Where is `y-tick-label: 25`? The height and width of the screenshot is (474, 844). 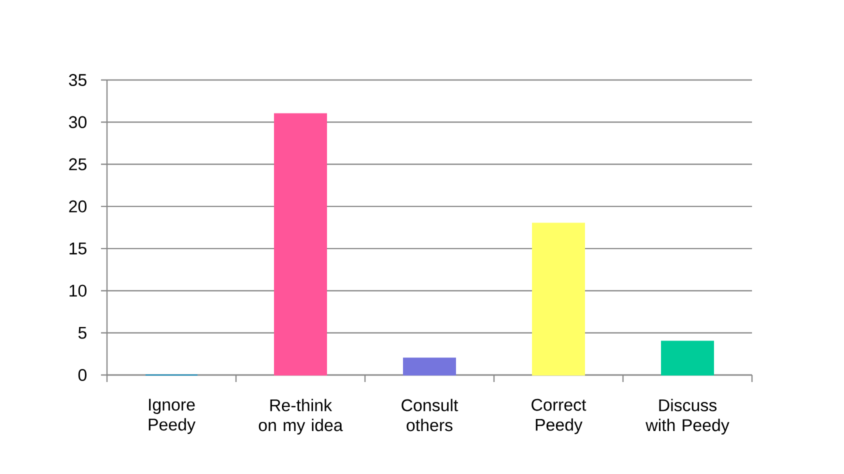 y-tick-label: 25 is located at coordinates (77, 164).